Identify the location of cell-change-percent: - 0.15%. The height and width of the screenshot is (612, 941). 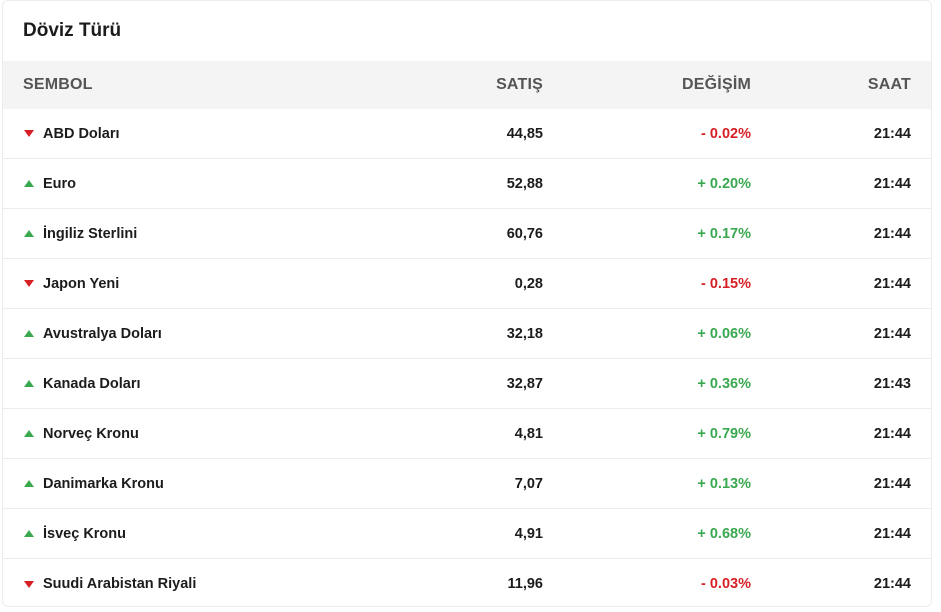
(726, 283).